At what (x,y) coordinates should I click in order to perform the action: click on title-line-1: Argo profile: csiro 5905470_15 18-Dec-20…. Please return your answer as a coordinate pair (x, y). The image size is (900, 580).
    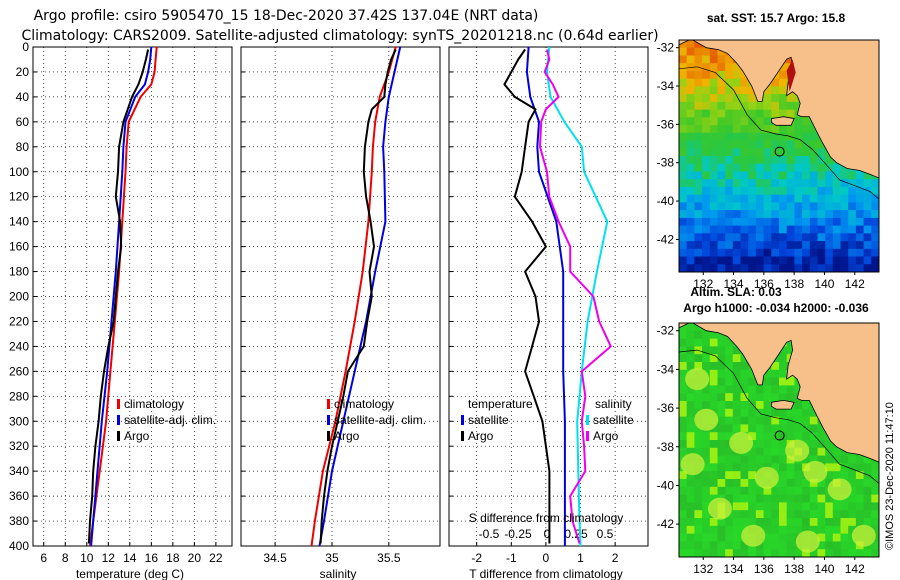
    Looking at the image, I should click on (286, 16).